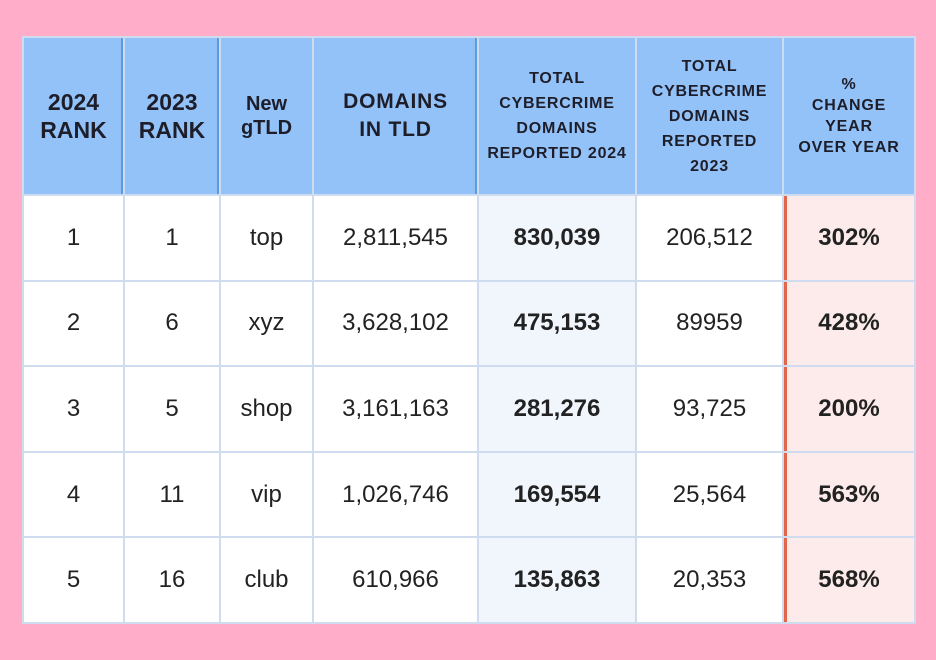 Image resolution: width=936 pixels, height=660 pixels. Describe the element at coordinates (172, 494) in the screenshot. I see `cell-rank-2023: 11` at that location.